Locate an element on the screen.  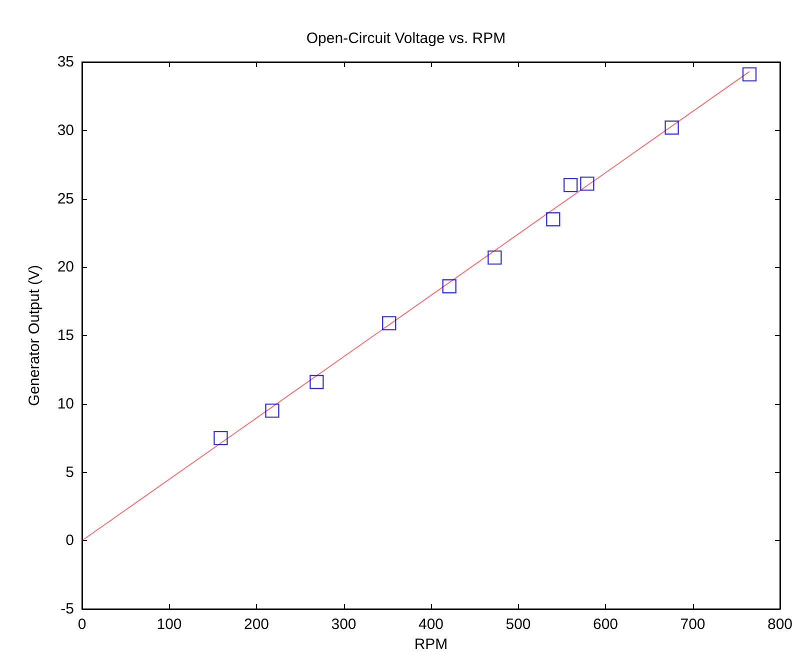
y-tick-label: 35 is located at coordinates (65, 62).